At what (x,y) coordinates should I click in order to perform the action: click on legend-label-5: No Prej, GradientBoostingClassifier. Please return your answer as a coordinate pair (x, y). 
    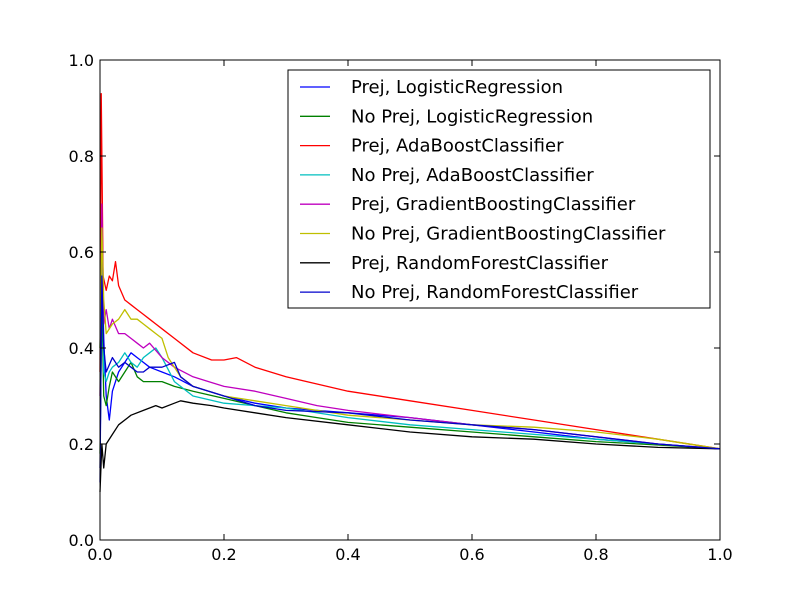
    Looking at the image, I should click on (508, 234).